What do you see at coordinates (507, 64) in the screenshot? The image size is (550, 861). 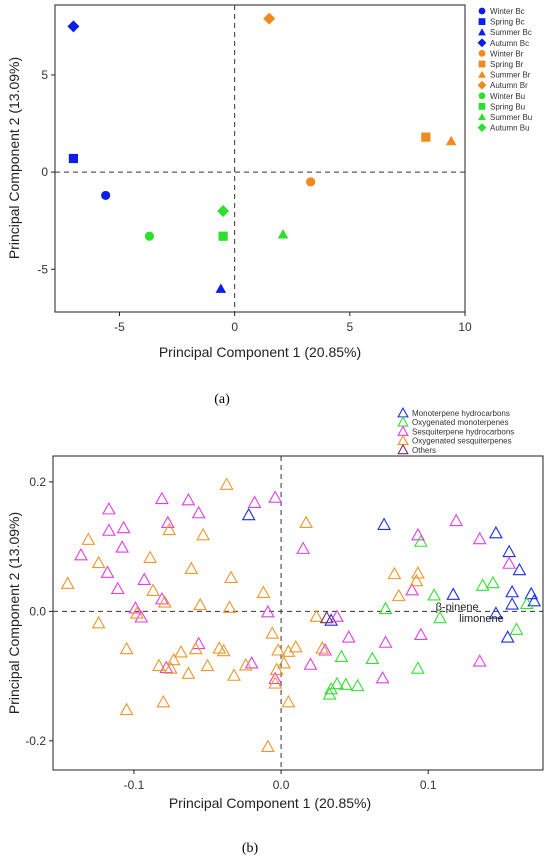 I see `legend-label: Spring Br` at bounding box center [507, 64].